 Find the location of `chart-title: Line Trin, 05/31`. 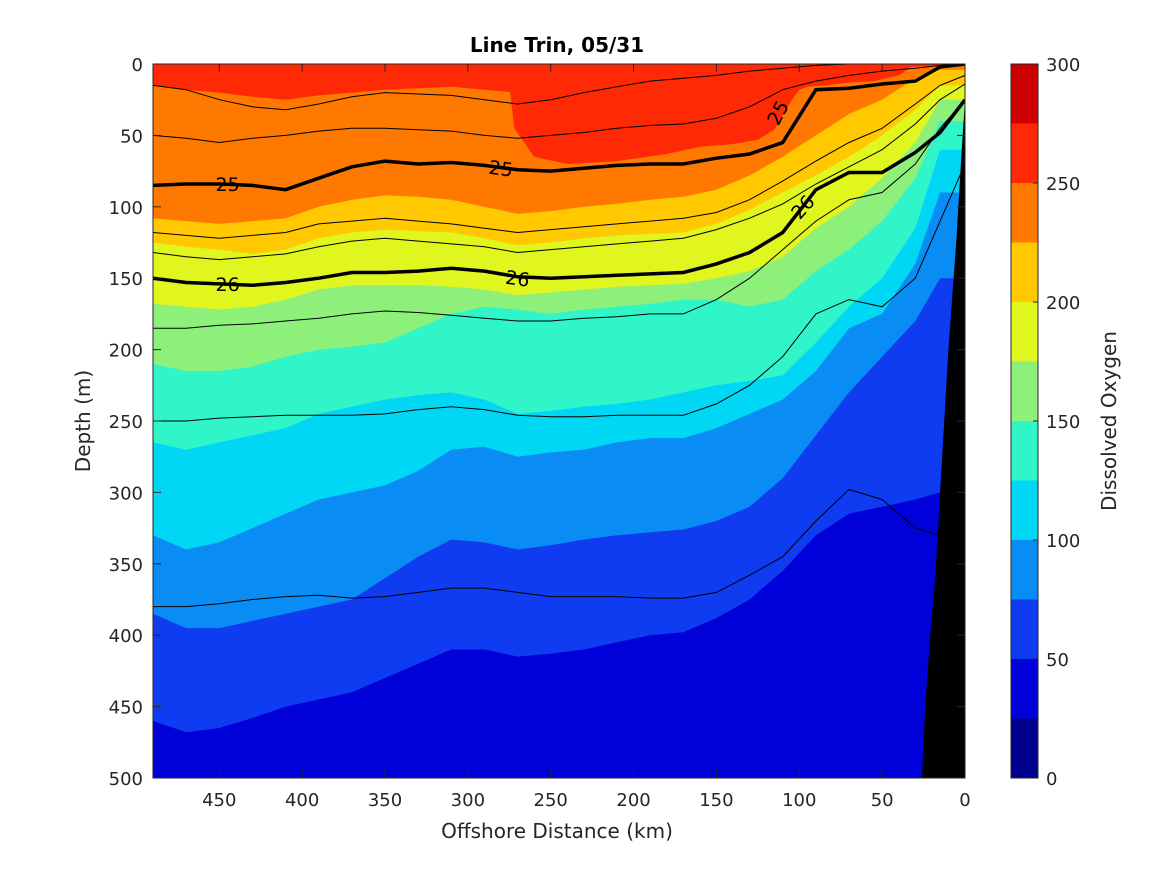

chart-title: Line Trin, 05/31 is located at coordinates (557, 45).